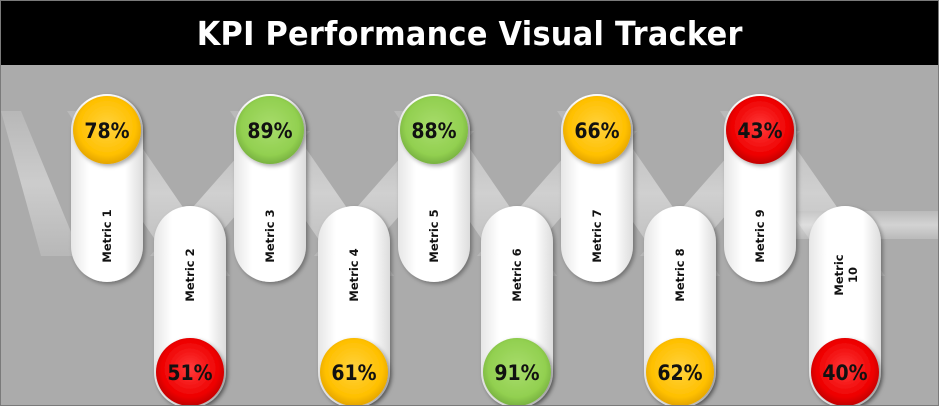 The height and width of the screenshot is (406, 939). What do you see at coordinates (354, 305) in the screenshot?
I see `metric-item: 61% Metric 4` at bounding box center [354, 305].